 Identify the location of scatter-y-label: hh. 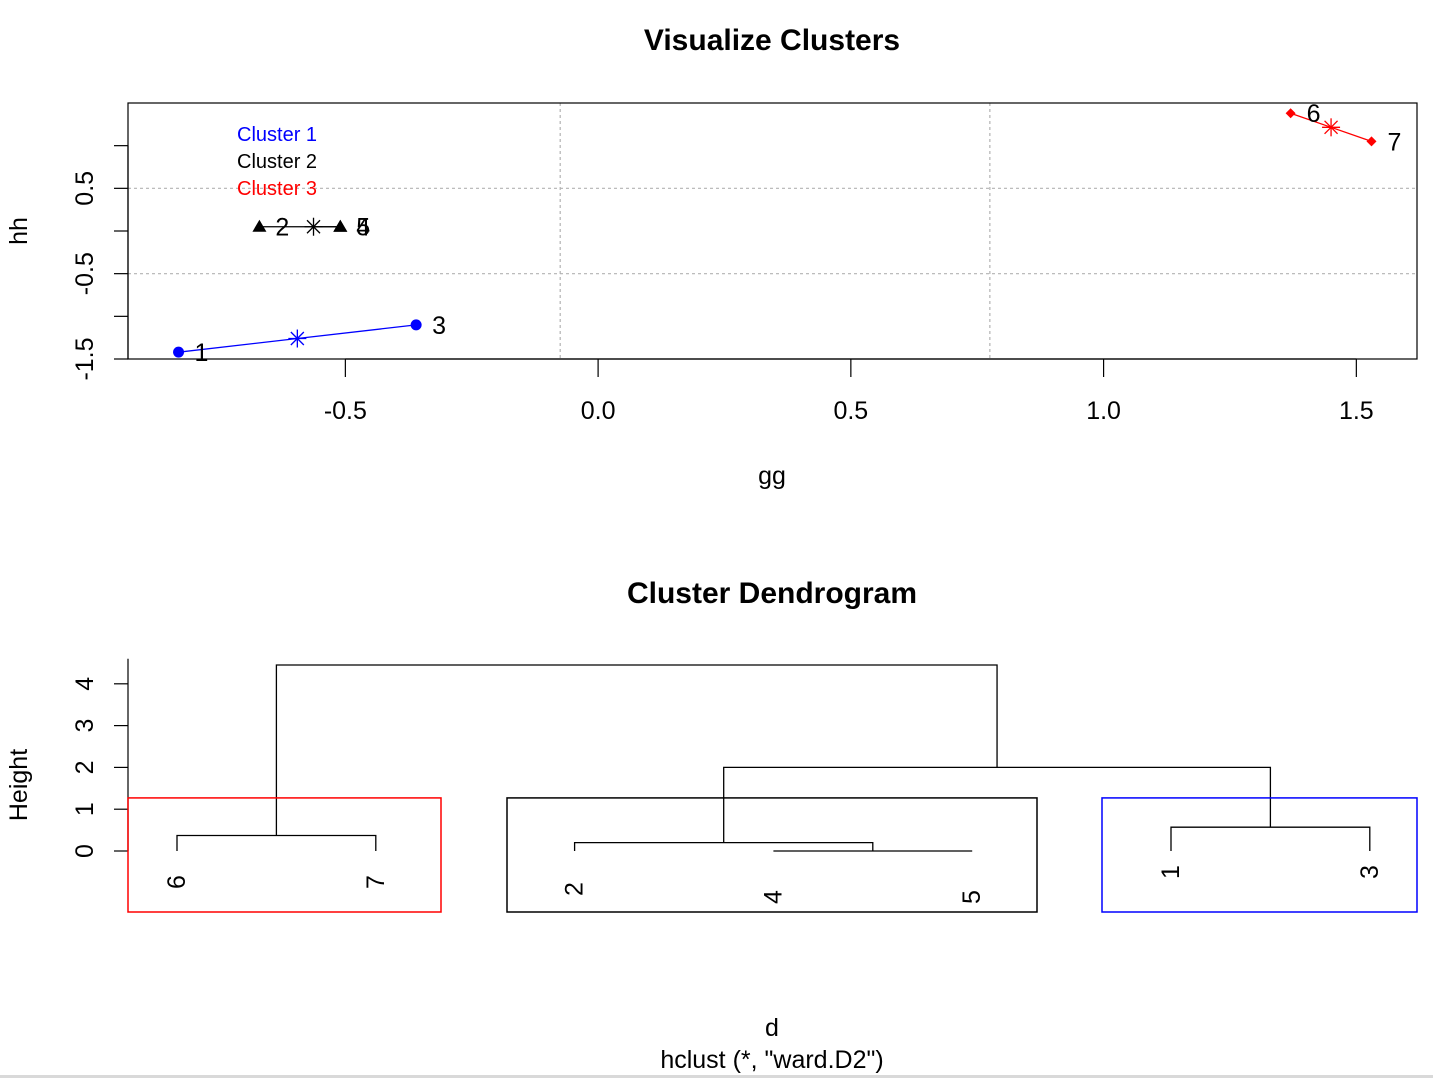
(19, 231).